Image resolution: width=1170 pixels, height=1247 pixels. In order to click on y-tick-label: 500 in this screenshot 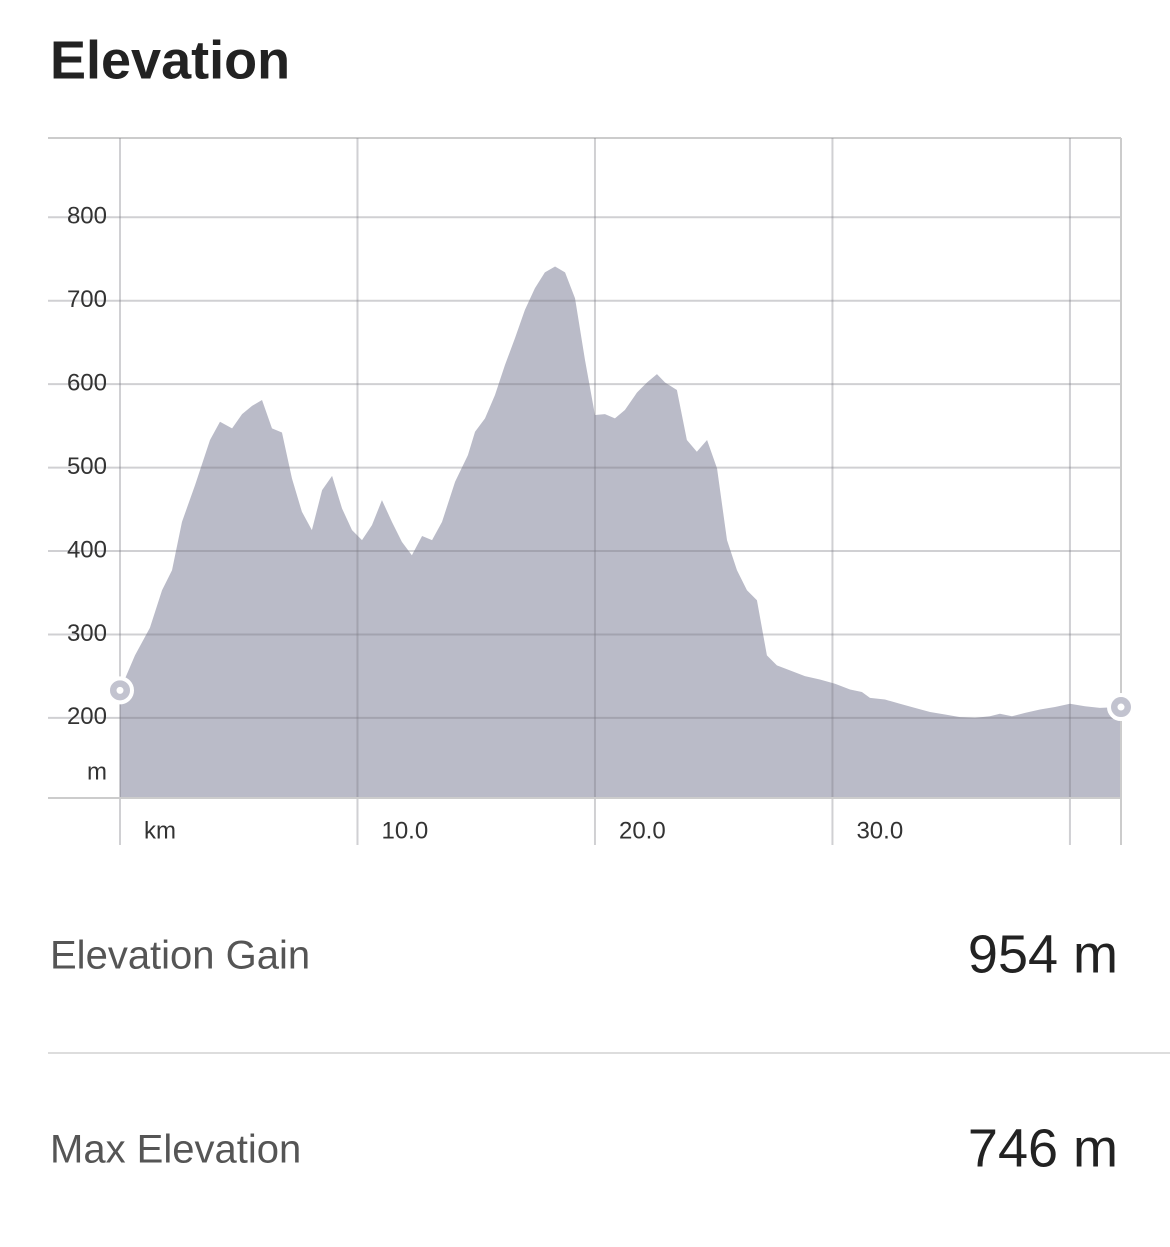, I will do `click(87, 466)`.